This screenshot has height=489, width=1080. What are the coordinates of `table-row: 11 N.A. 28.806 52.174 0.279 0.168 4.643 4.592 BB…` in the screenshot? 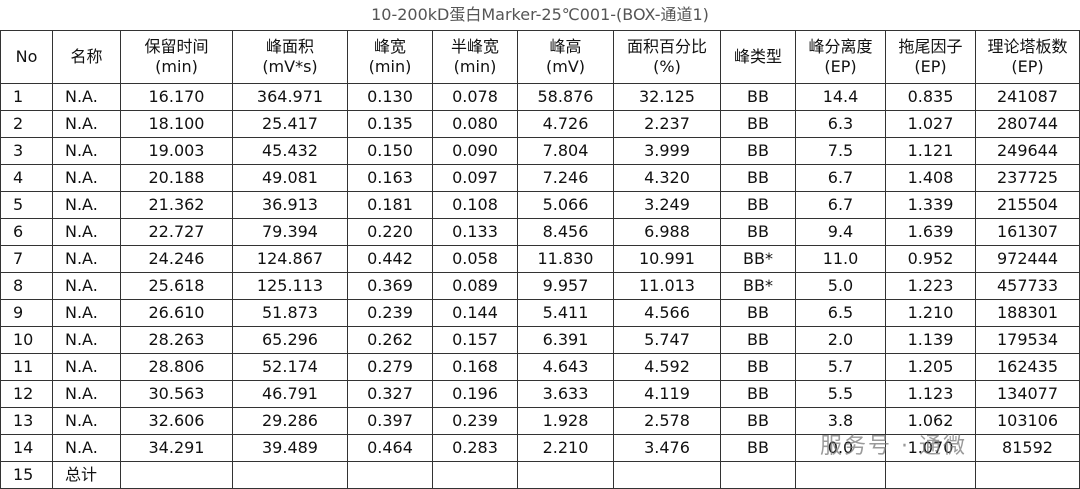 It's located at (540, 367).